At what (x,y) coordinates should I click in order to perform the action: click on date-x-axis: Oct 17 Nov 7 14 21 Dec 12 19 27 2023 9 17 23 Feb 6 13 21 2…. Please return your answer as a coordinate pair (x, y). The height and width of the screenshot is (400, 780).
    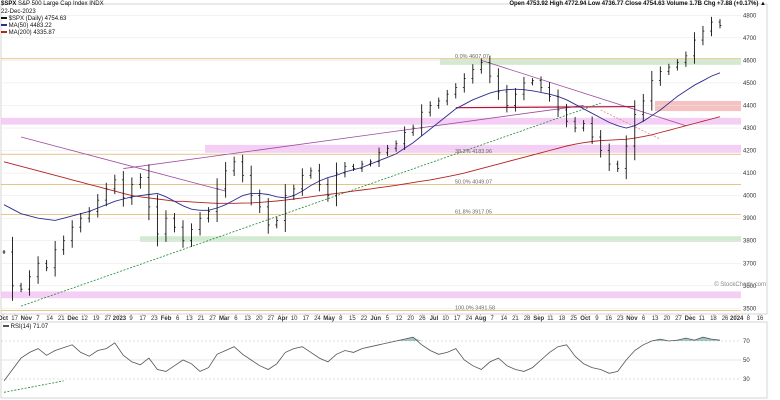
    Looking at the image, I should click on (382, 318).